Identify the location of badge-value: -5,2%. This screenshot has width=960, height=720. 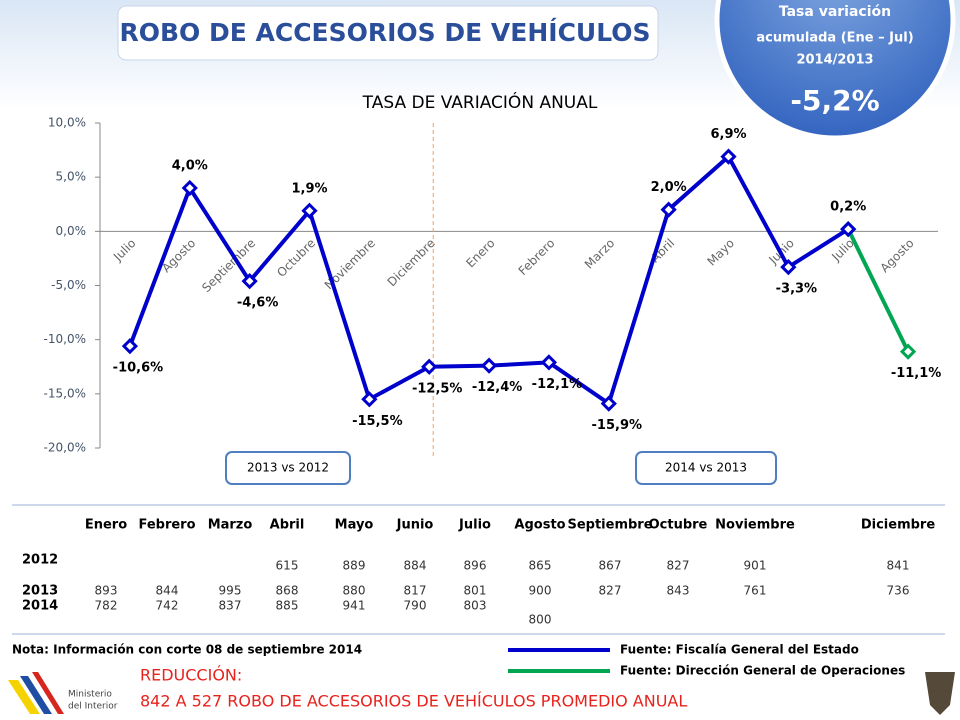
(834, 100).